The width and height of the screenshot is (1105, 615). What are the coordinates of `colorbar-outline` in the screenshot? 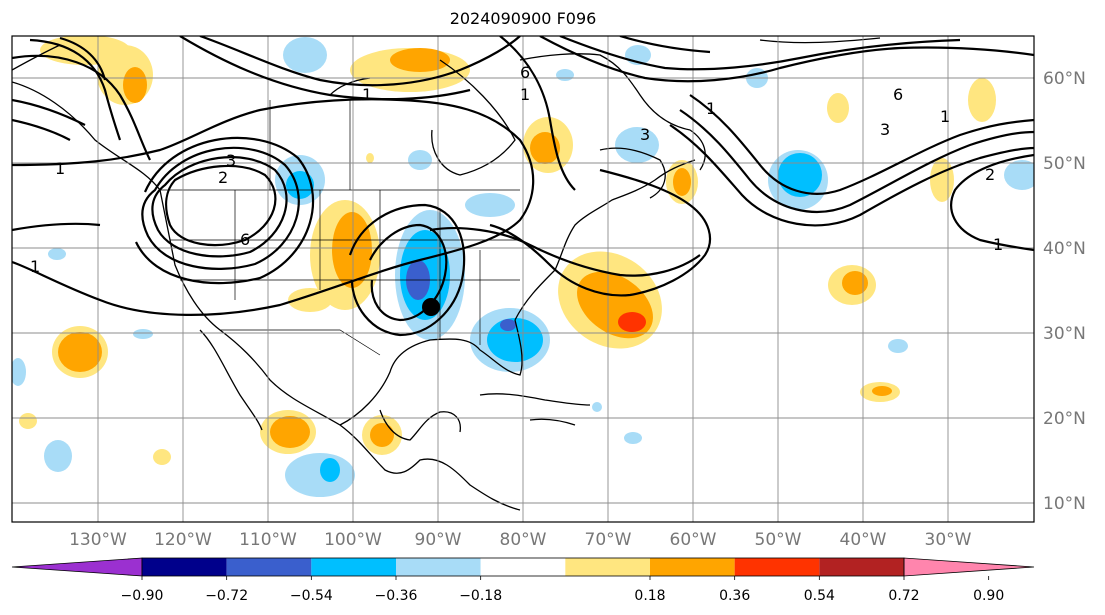 It's located at (523, 567).